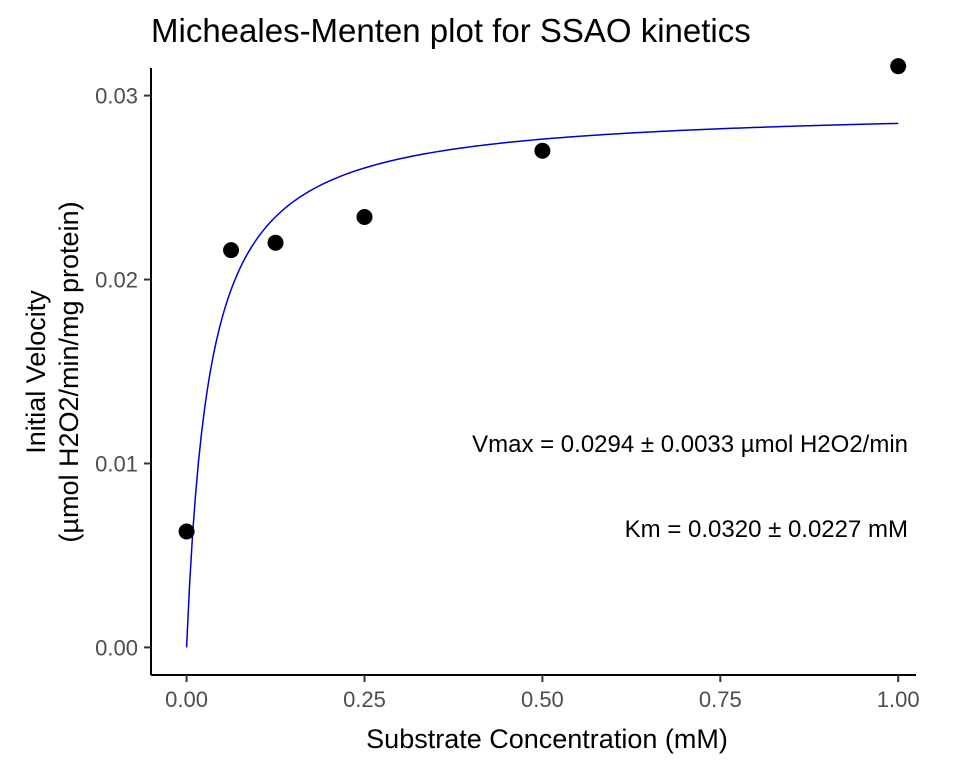  I want to click on y-tick-label: 0.00, so click(116, 647).